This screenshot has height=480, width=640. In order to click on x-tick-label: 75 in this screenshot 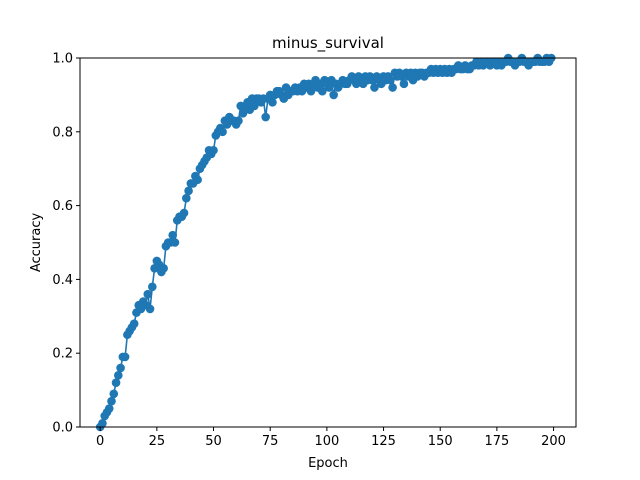, I will do `click(270, 441)`.